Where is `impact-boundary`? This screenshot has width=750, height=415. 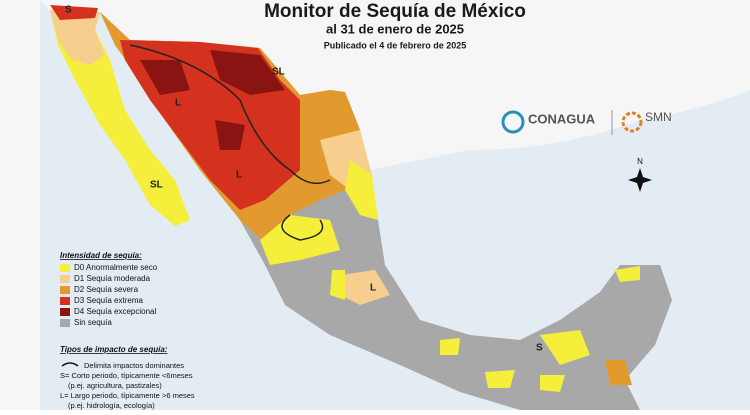
impact-boundary is located at coordinates (230, 142).